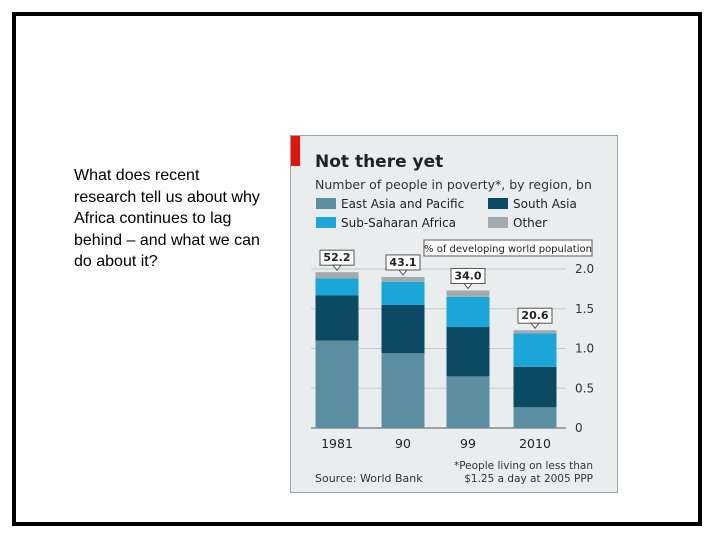  I want to click on pct-header-box, so click(508, 248).